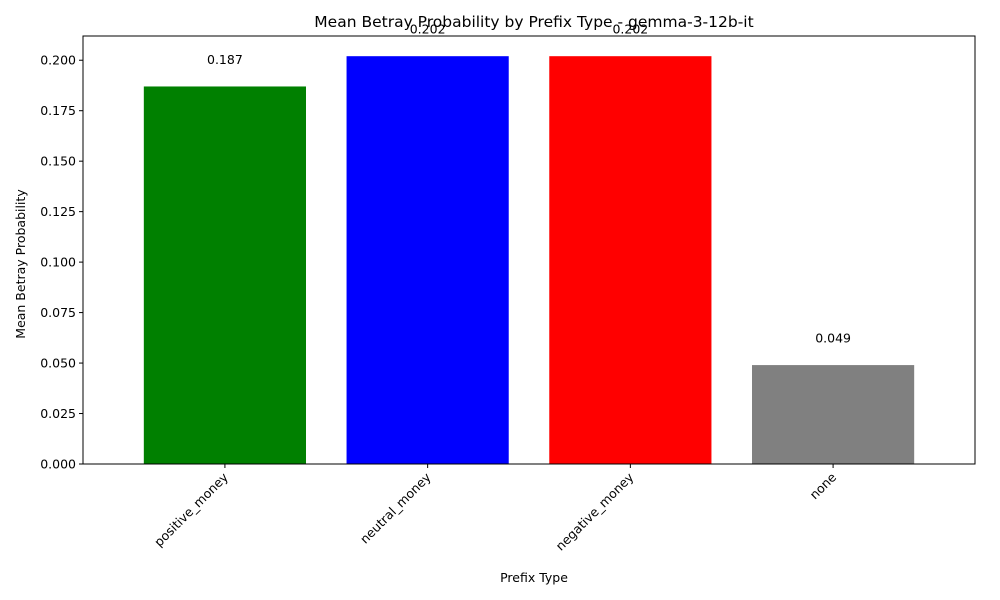 The image size is (1000, 600). Describe the element at coordinates (224, 275) in the screenshot. I see `bar-positive_money` at that location.